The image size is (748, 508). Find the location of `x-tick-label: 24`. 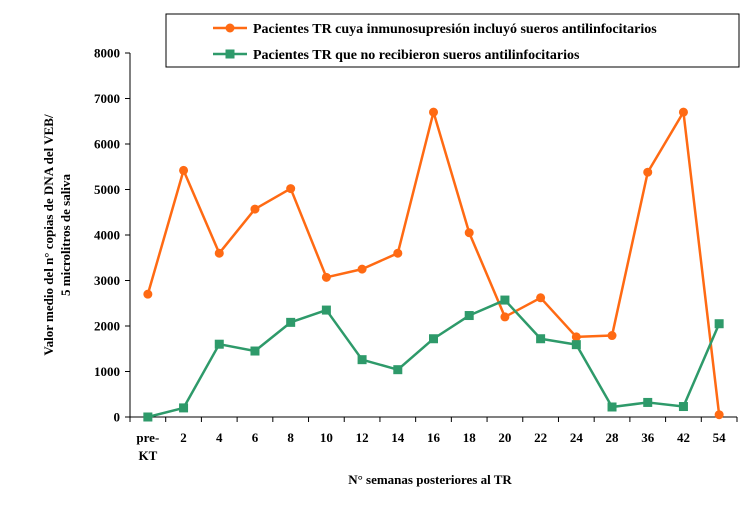

x-tick-label: 24 is located at coordinates (577, 437).